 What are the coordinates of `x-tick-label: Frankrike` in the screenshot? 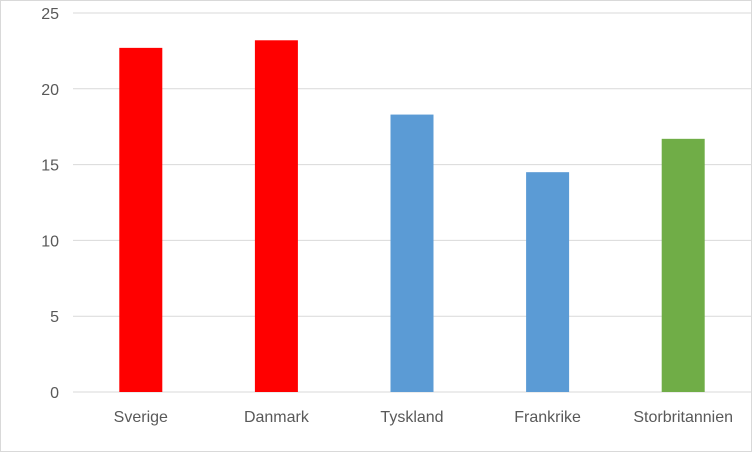 It's located at (547, 417).